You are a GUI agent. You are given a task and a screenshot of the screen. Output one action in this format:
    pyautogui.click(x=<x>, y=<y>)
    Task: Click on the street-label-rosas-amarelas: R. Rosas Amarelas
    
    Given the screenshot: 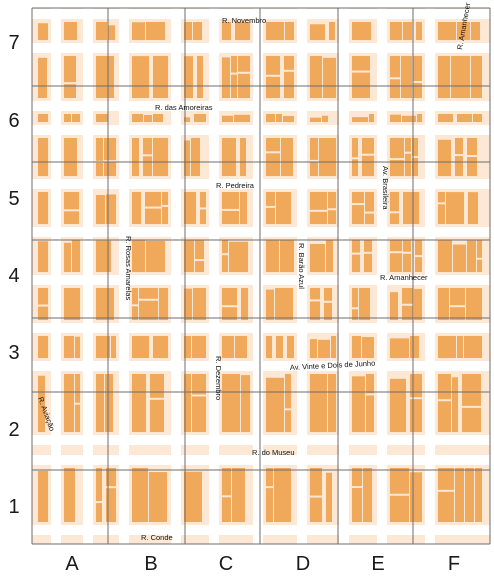 What is the action you would take?
    pyautogui.click(x=128, y=268)
    